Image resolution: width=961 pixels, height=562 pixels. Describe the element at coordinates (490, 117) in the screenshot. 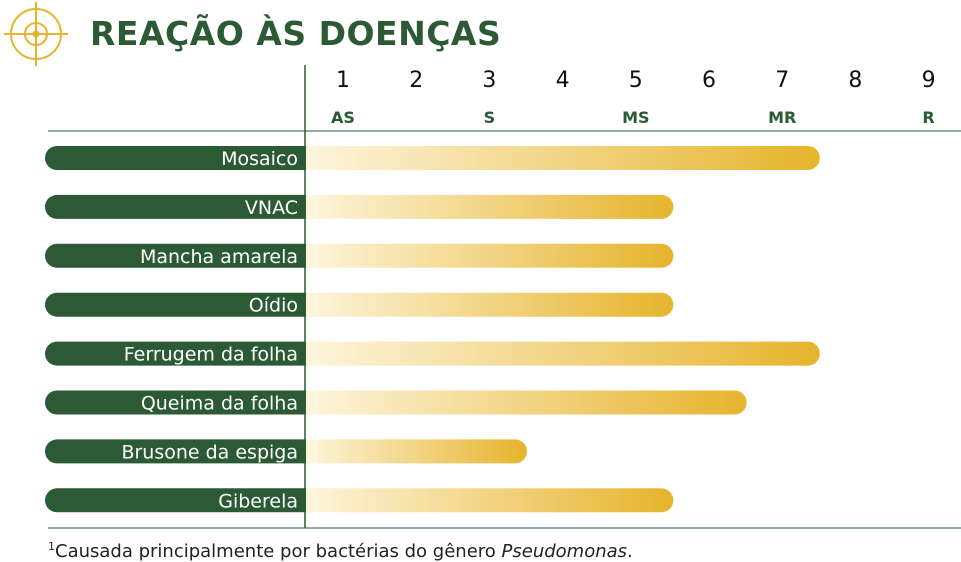

I see `scale-label-s: S` at that location.